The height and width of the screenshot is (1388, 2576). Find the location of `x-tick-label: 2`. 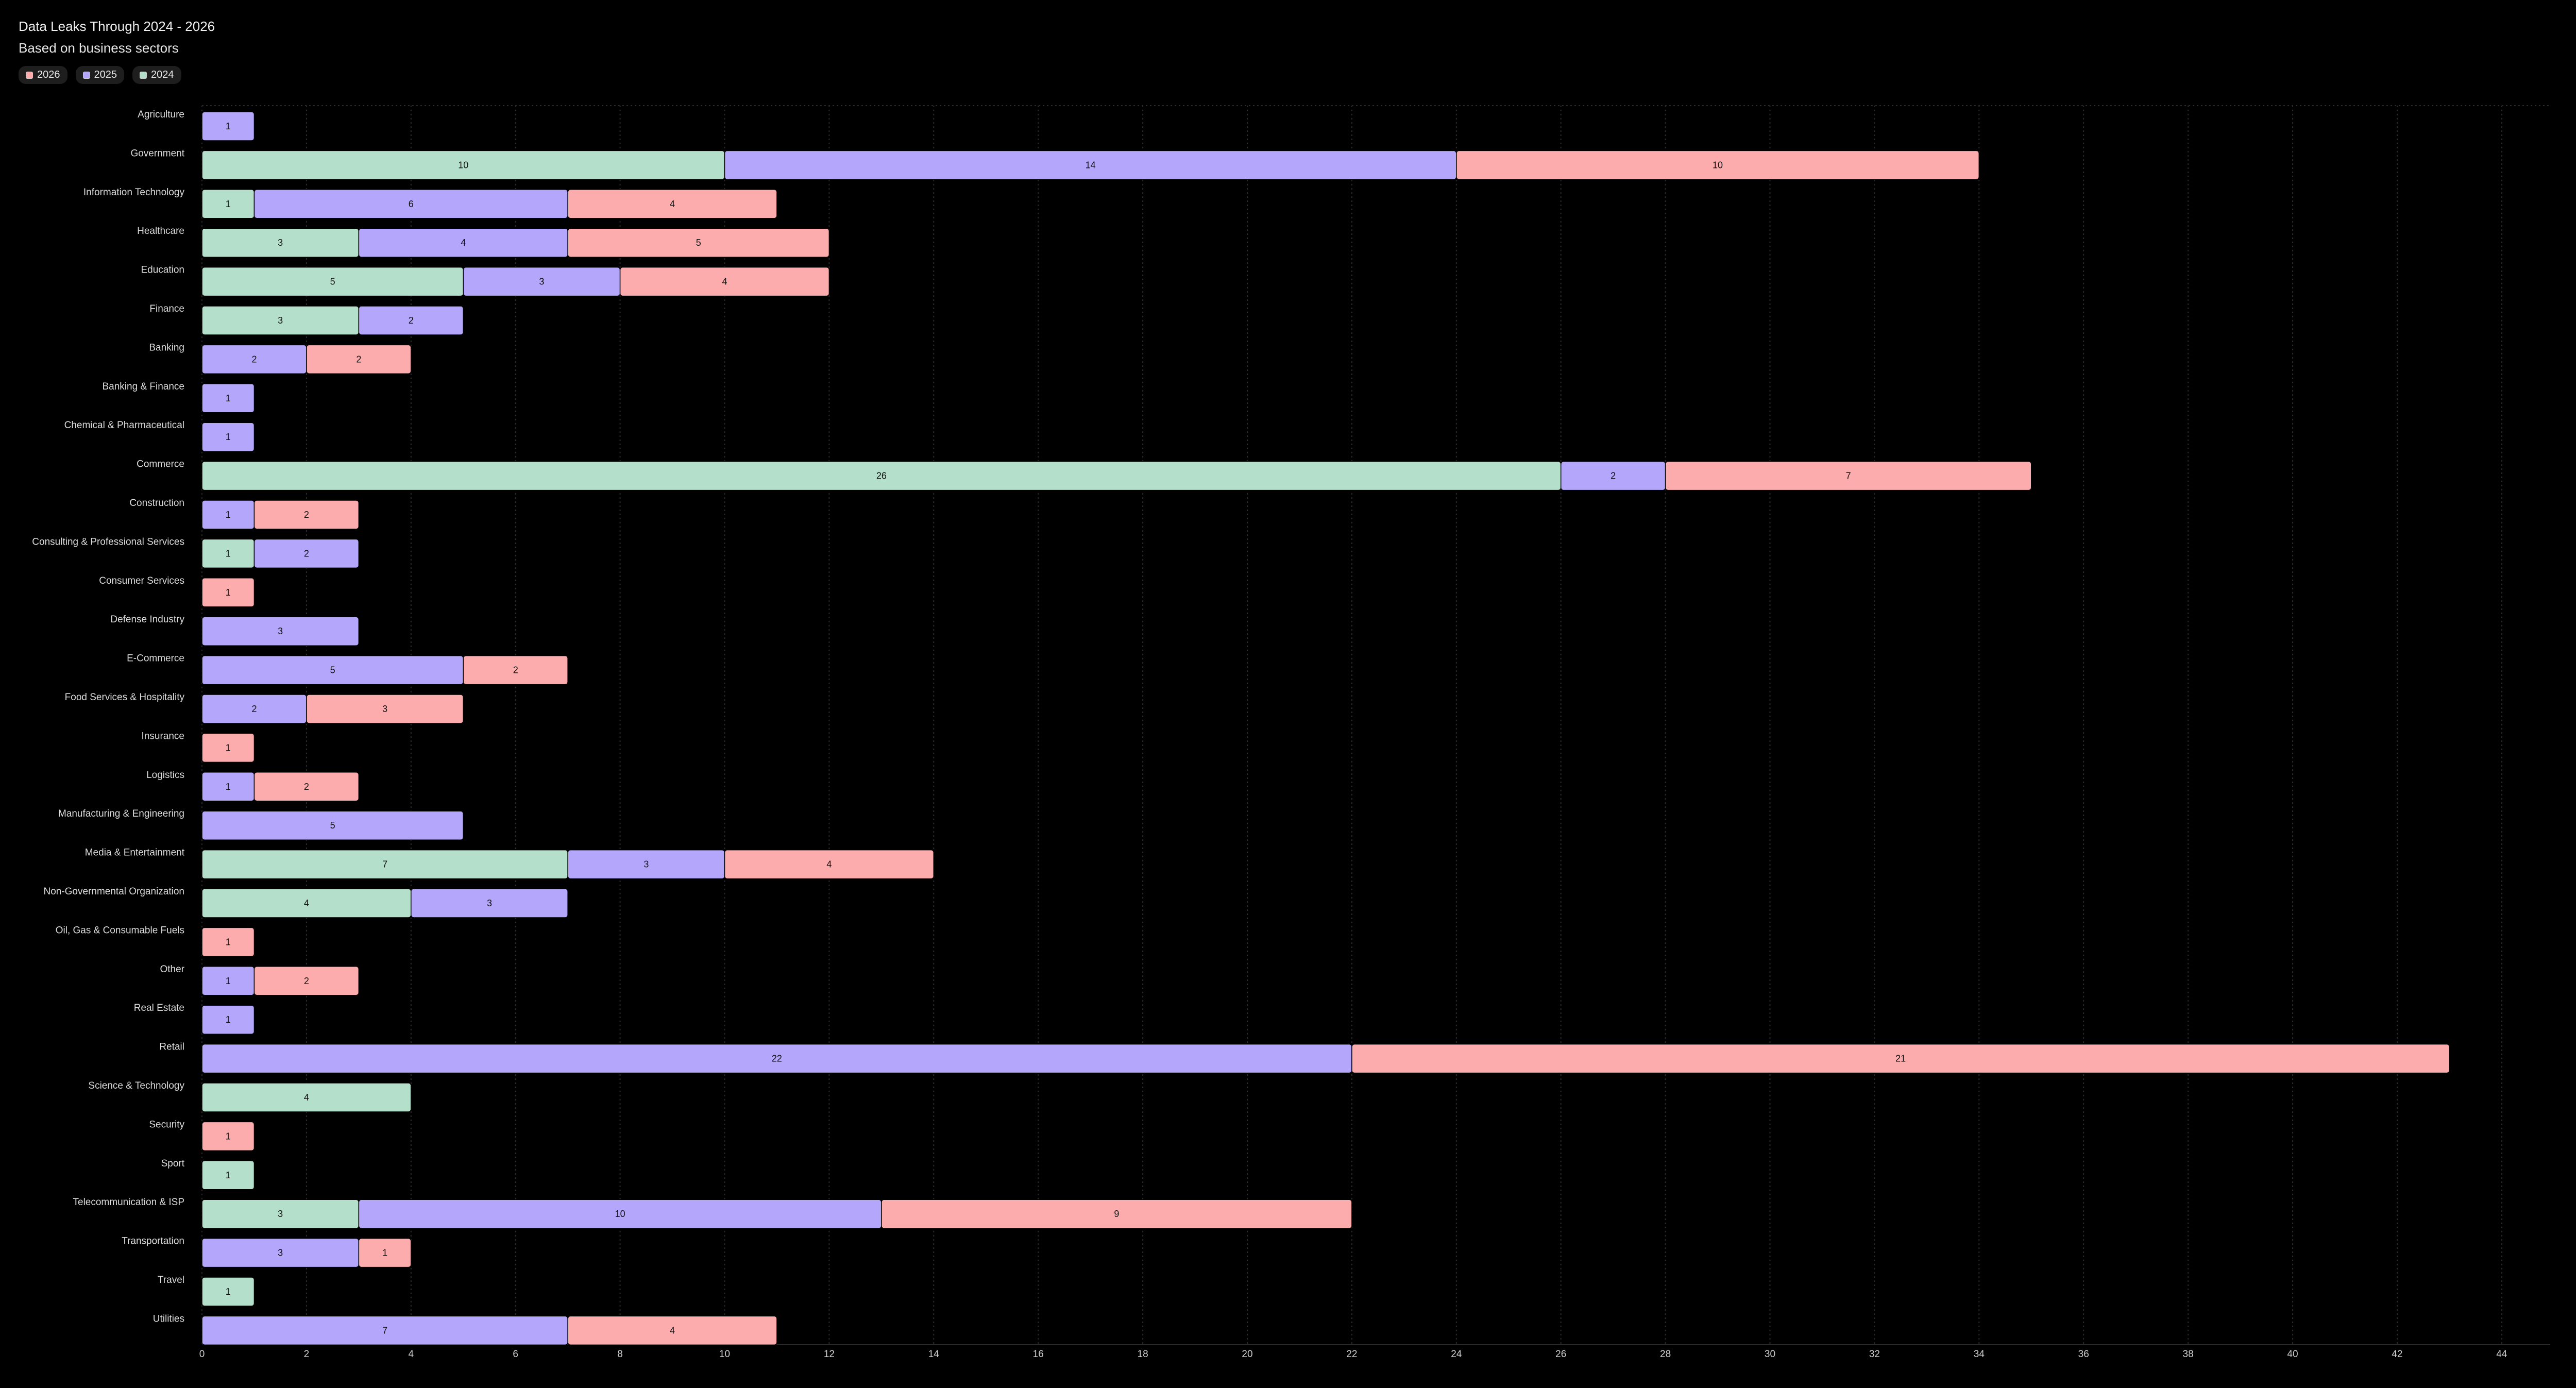

x-tick-label: 2 is located at coordinates (307, 1354).